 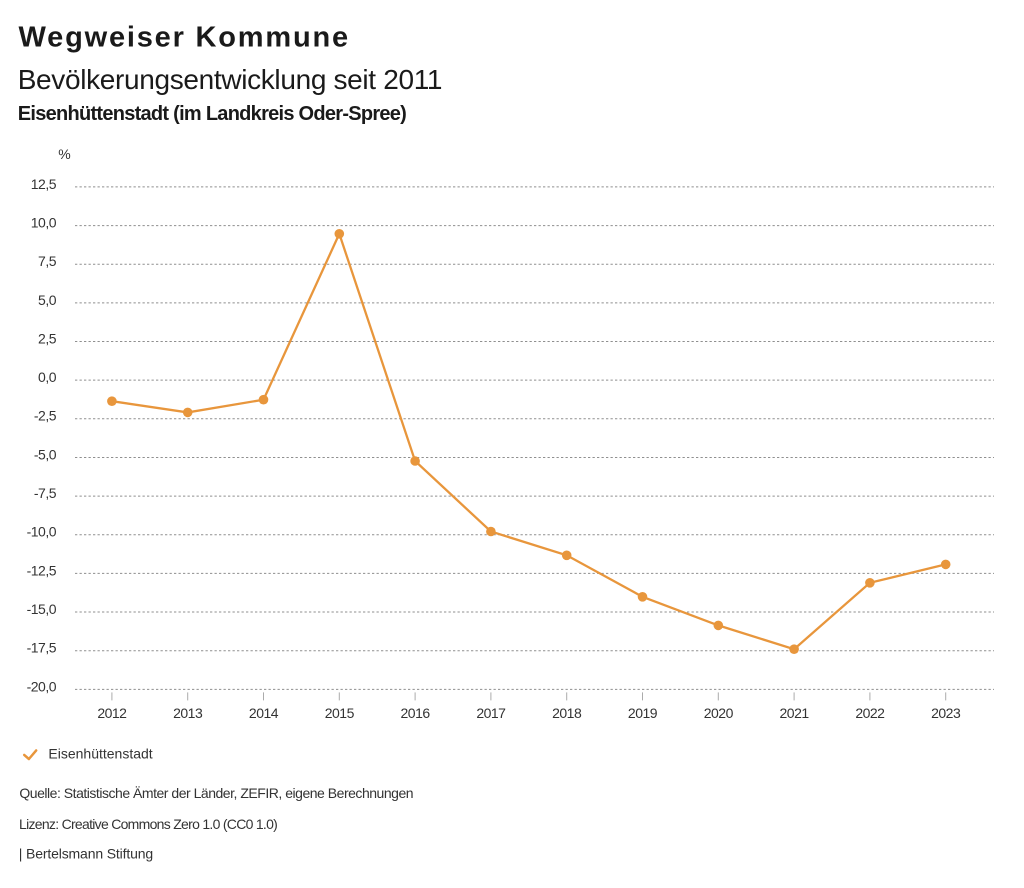 I want to click on svg-text: 2,5, so click(x=47, y=338).